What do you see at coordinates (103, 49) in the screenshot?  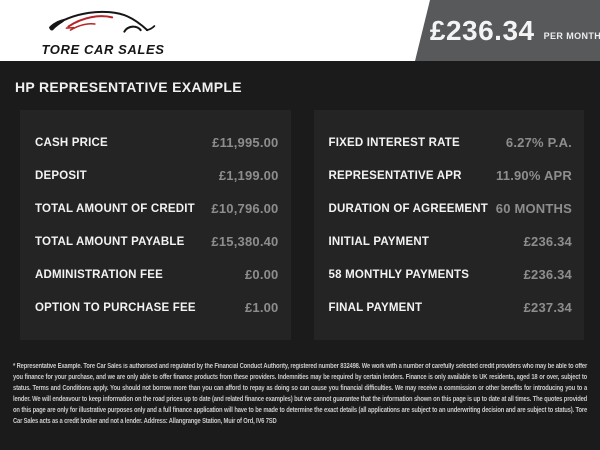 I see `dealer-logo-text: TORE CAR SALES` at bounding box center [103, 49].